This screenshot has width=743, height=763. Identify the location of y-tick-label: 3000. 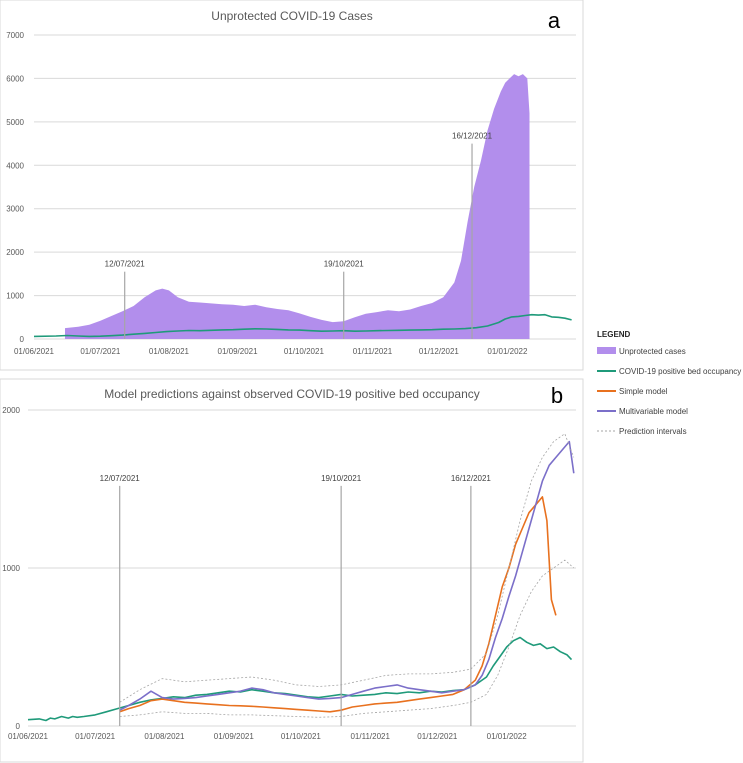
(15, 209).